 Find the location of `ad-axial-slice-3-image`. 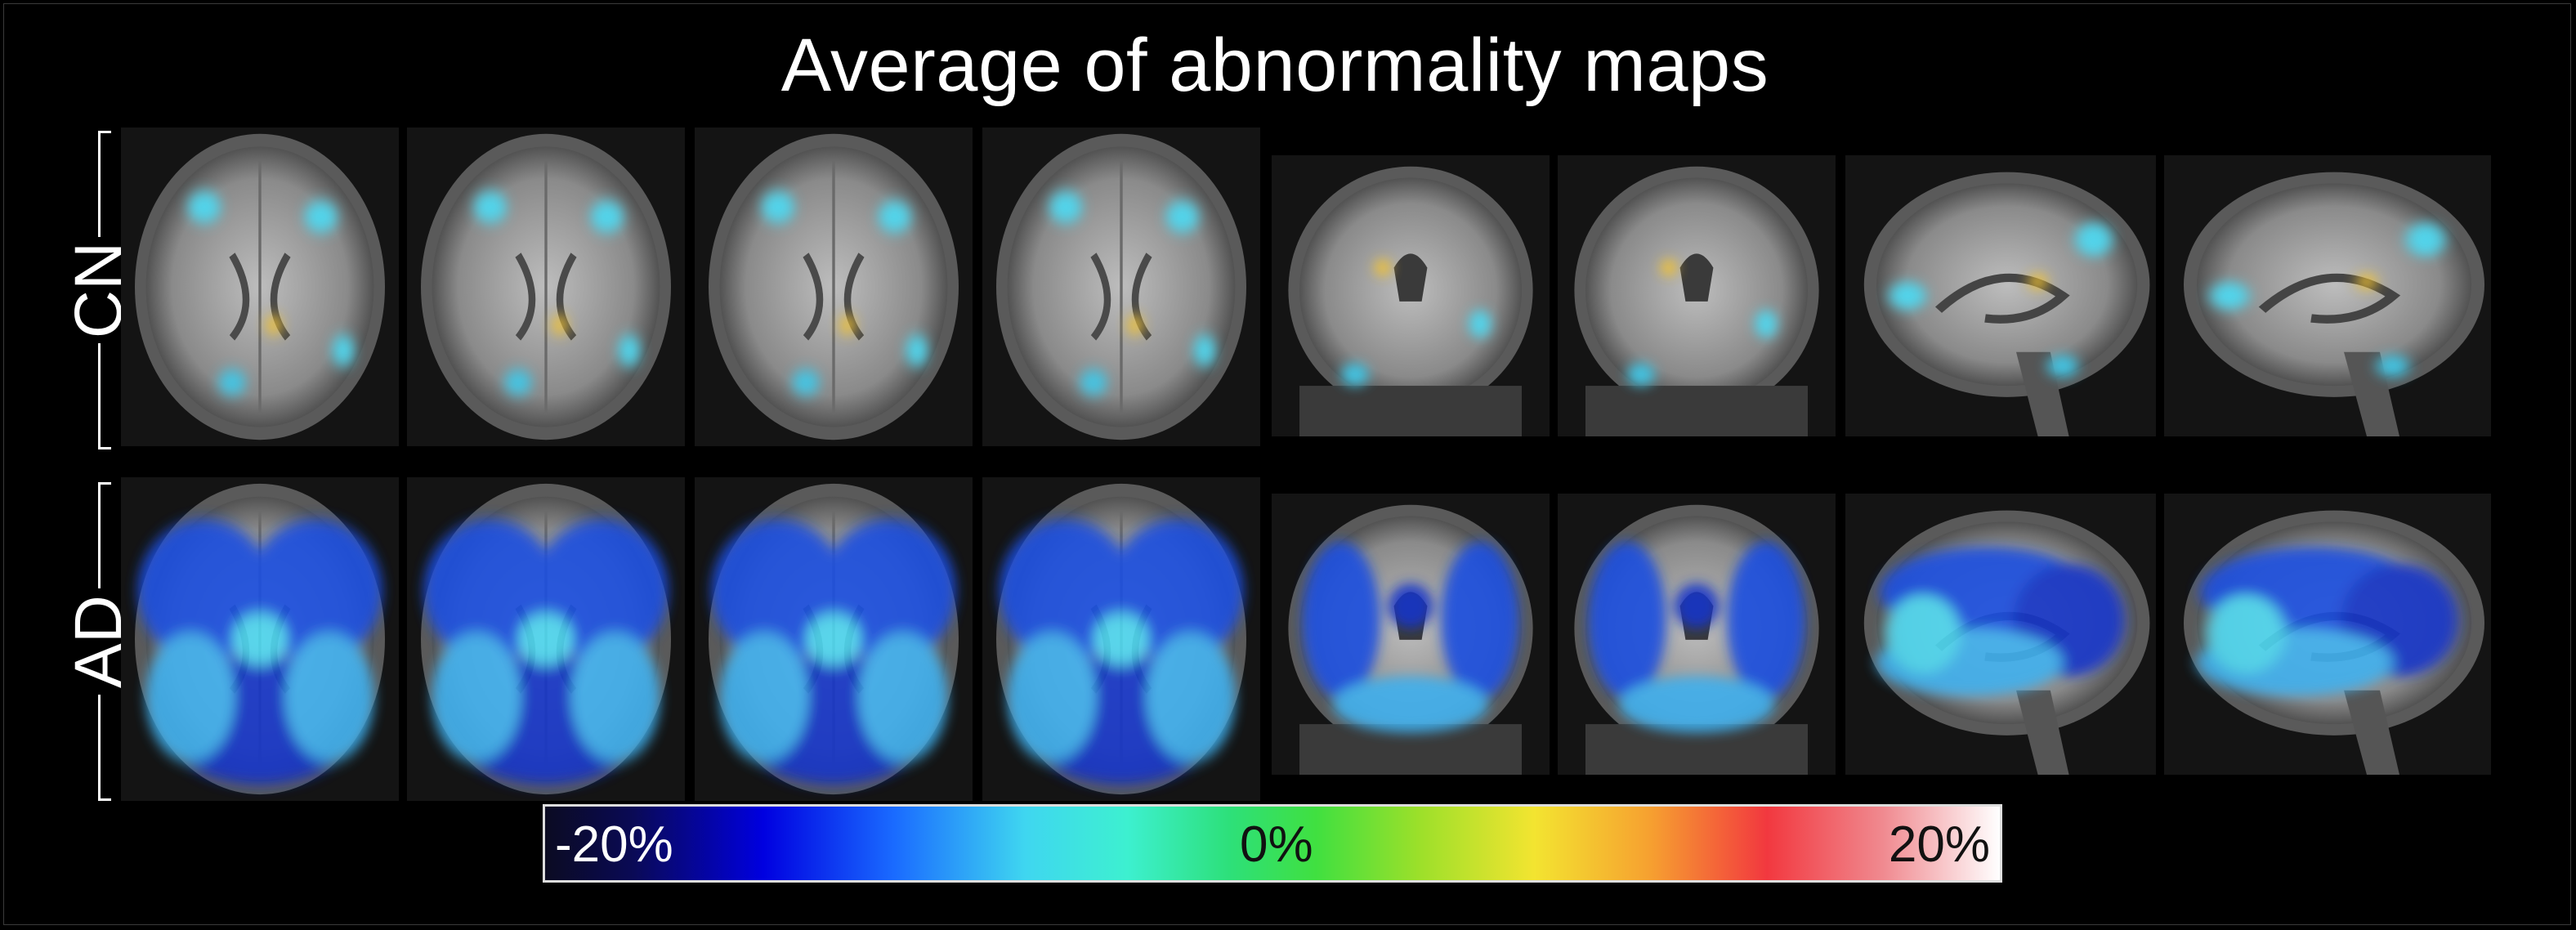

ad-axial-slice-3-image is located at coordinates (834, 639).